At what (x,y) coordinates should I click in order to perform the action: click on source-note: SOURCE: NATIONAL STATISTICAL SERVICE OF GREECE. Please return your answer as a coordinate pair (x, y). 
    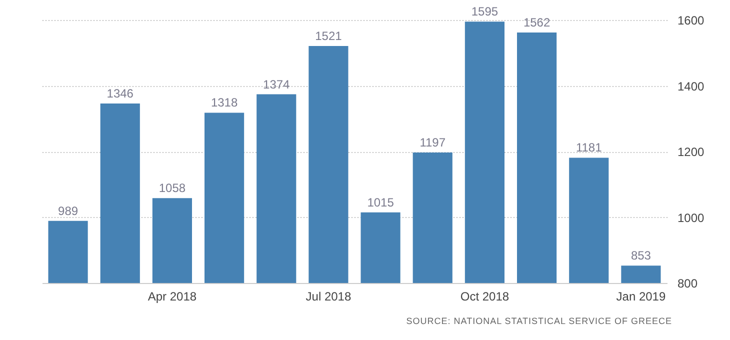
    Looking at the image, I should click on (538, 321).